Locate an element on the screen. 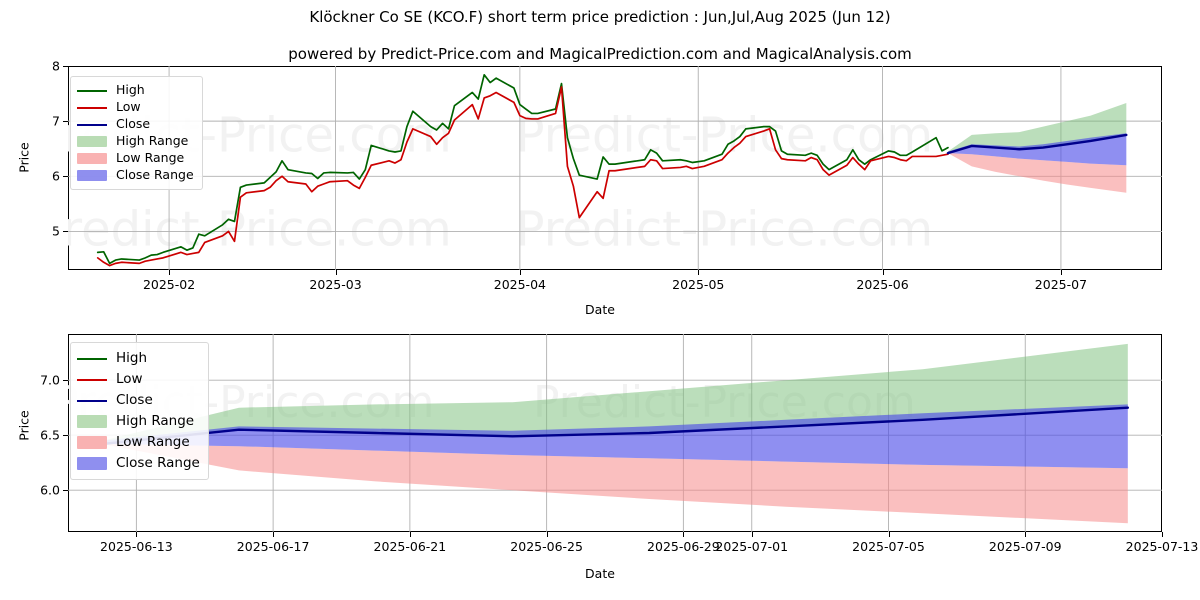 The width and height of the screenshot is (1200, 600). y-tick-label: 7.0 is located at coordinates (50, 380).